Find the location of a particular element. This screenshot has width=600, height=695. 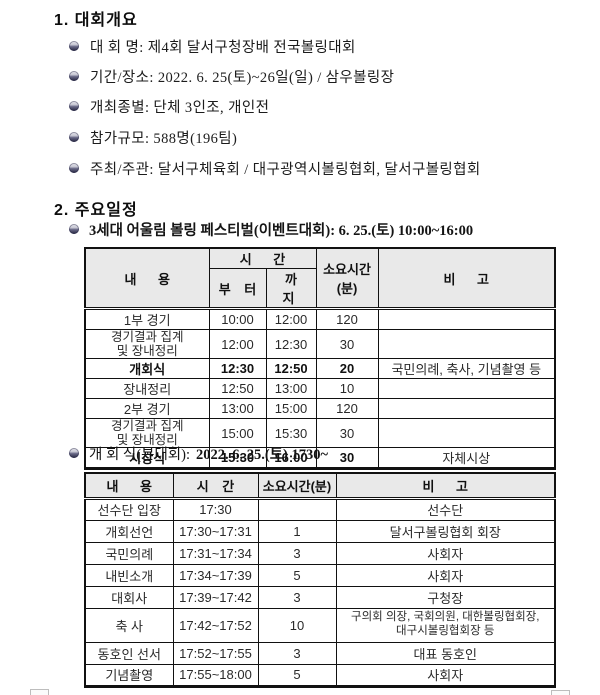

overview-item-label: 대 회 명: 제4회 달서구청장배 전국볼링대회 is located at coordinates (223, 47).